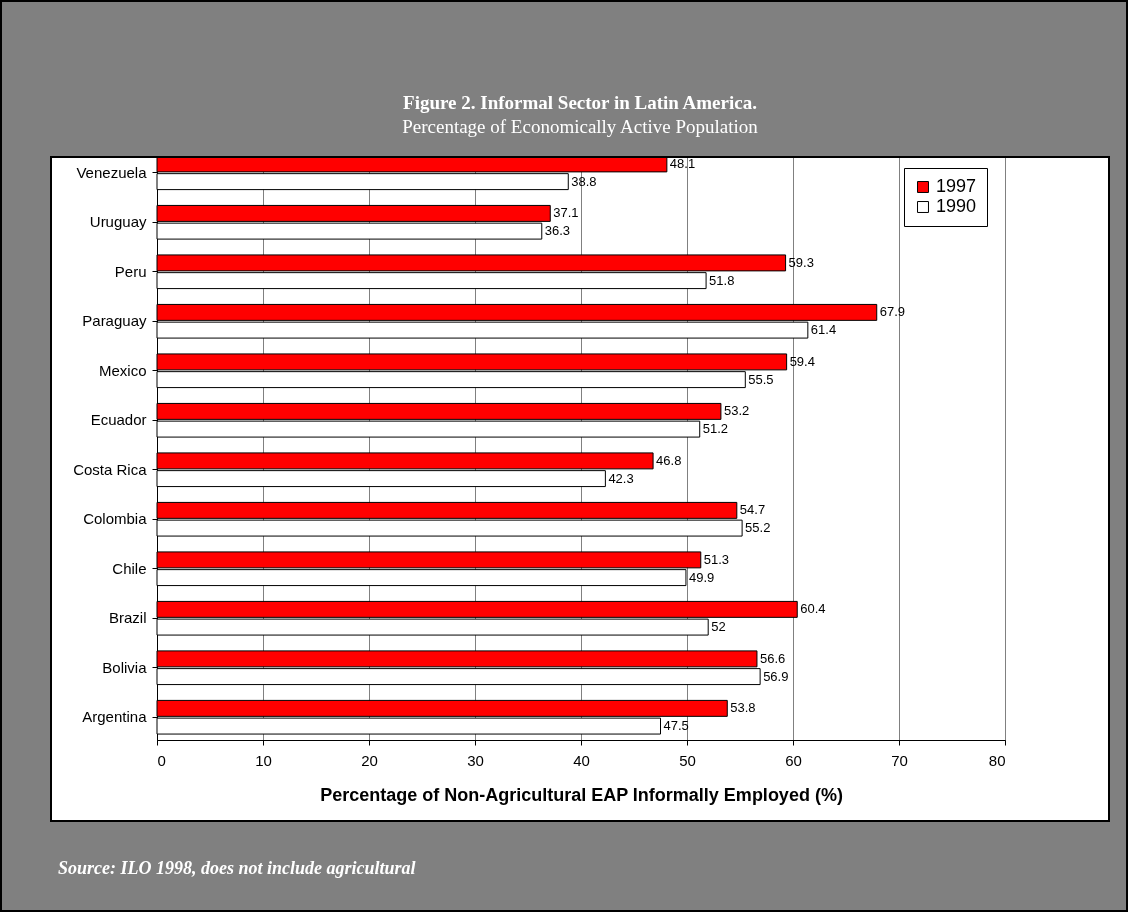  Describe the element at coordinates (997, 760) in the screenshot. I see `x-tick-label: 80` at that location.